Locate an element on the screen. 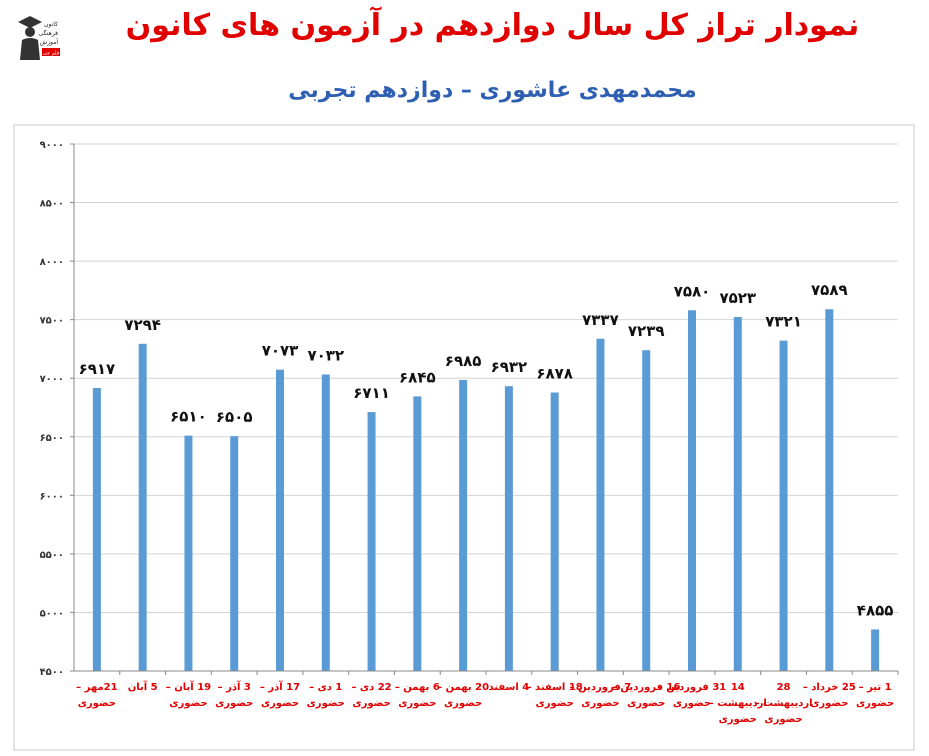  x-tick-label: 1 دی – is located at coordinates (325, 687).